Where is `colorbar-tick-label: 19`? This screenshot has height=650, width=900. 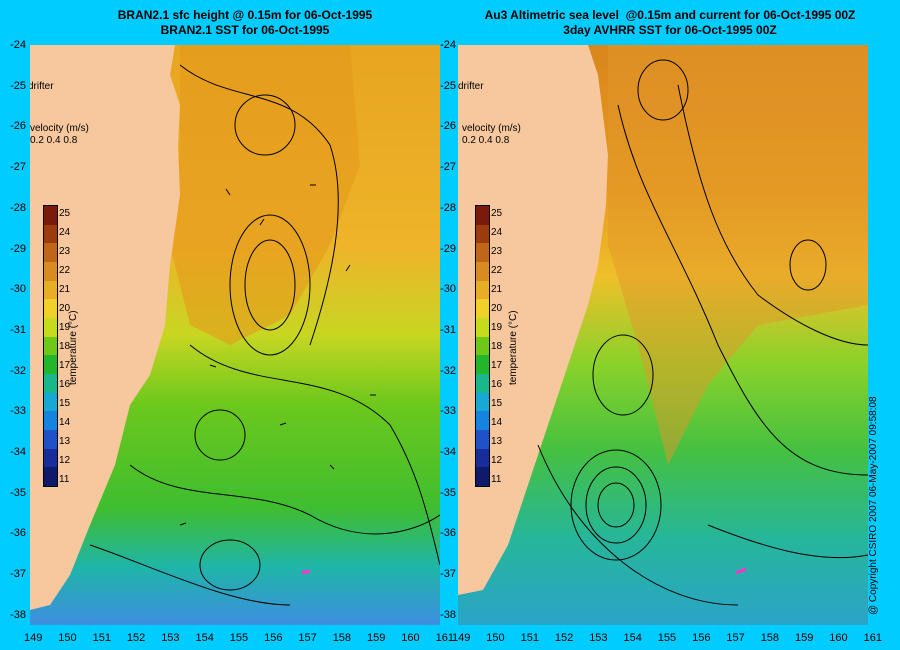 colorbar-tick-label: 19 is located at coordinates (497, 327).